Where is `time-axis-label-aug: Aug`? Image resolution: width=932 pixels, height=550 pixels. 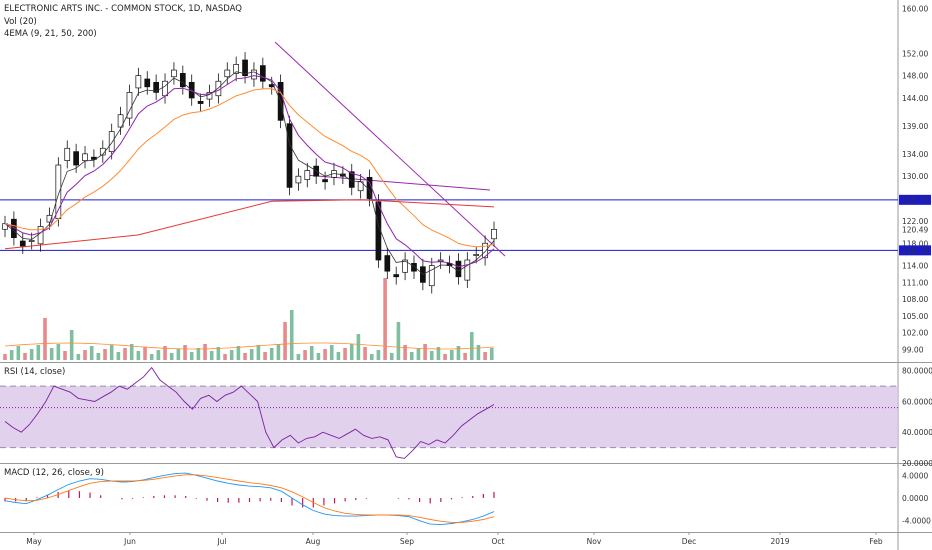
time-axis-label-aug: Aug is located at coordinates (313, 541).